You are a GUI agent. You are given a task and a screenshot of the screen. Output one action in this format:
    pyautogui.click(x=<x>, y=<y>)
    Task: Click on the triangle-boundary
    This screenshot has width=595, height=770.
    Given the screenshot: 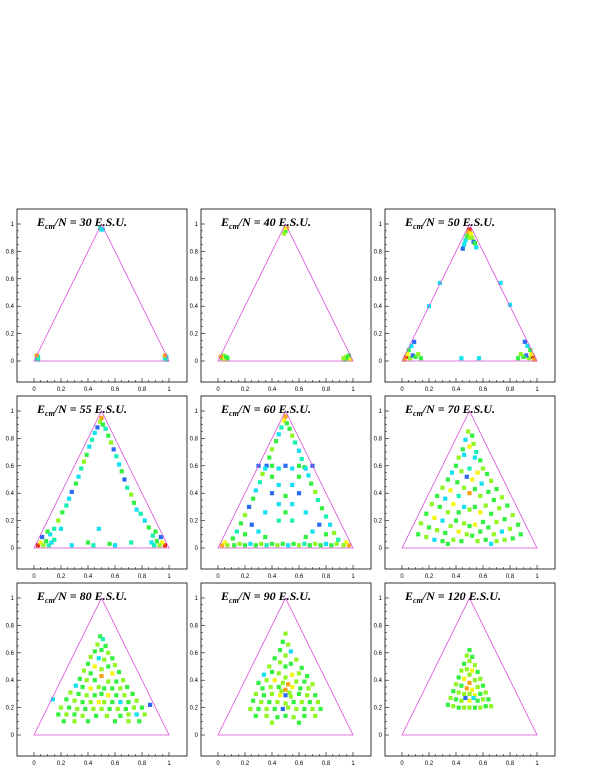 What is the action you would take?
    pyautogui.click(x=469, y=479)
    